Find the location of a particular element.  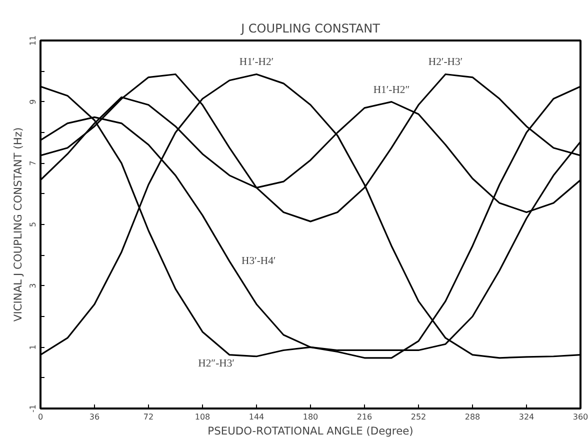

x-tick-label: 36 is located at coordinates (94, 417).